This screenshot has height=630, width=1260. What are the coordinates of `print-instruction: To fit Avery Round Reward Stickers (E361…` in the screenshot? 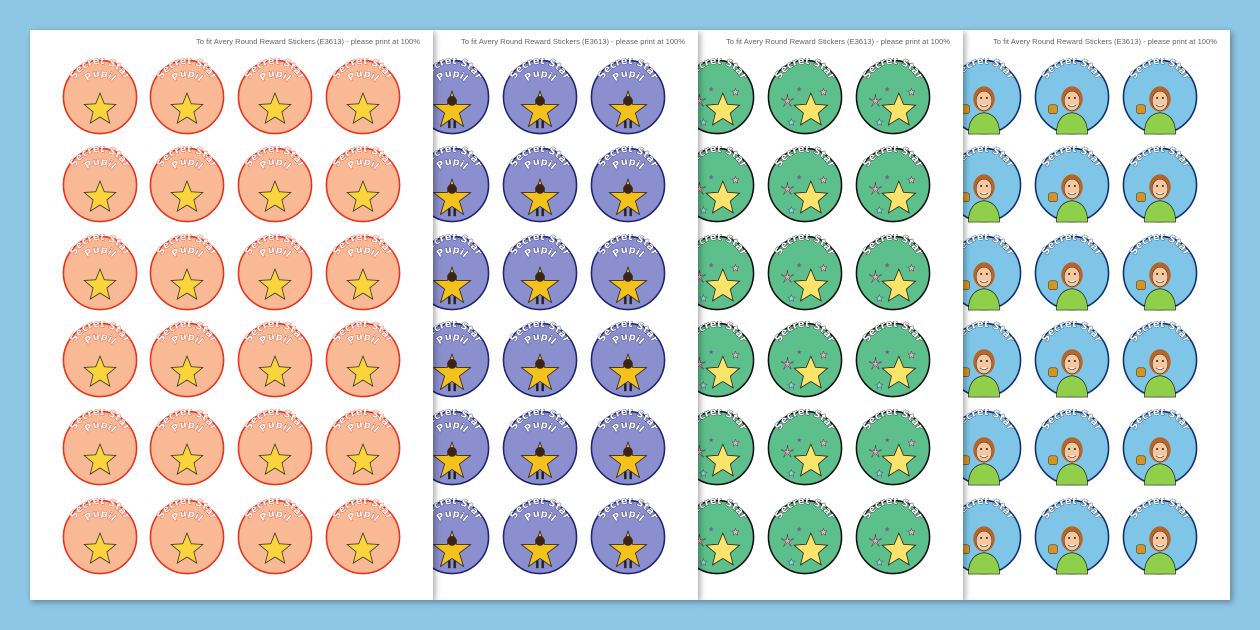 It's located at (308, 41).